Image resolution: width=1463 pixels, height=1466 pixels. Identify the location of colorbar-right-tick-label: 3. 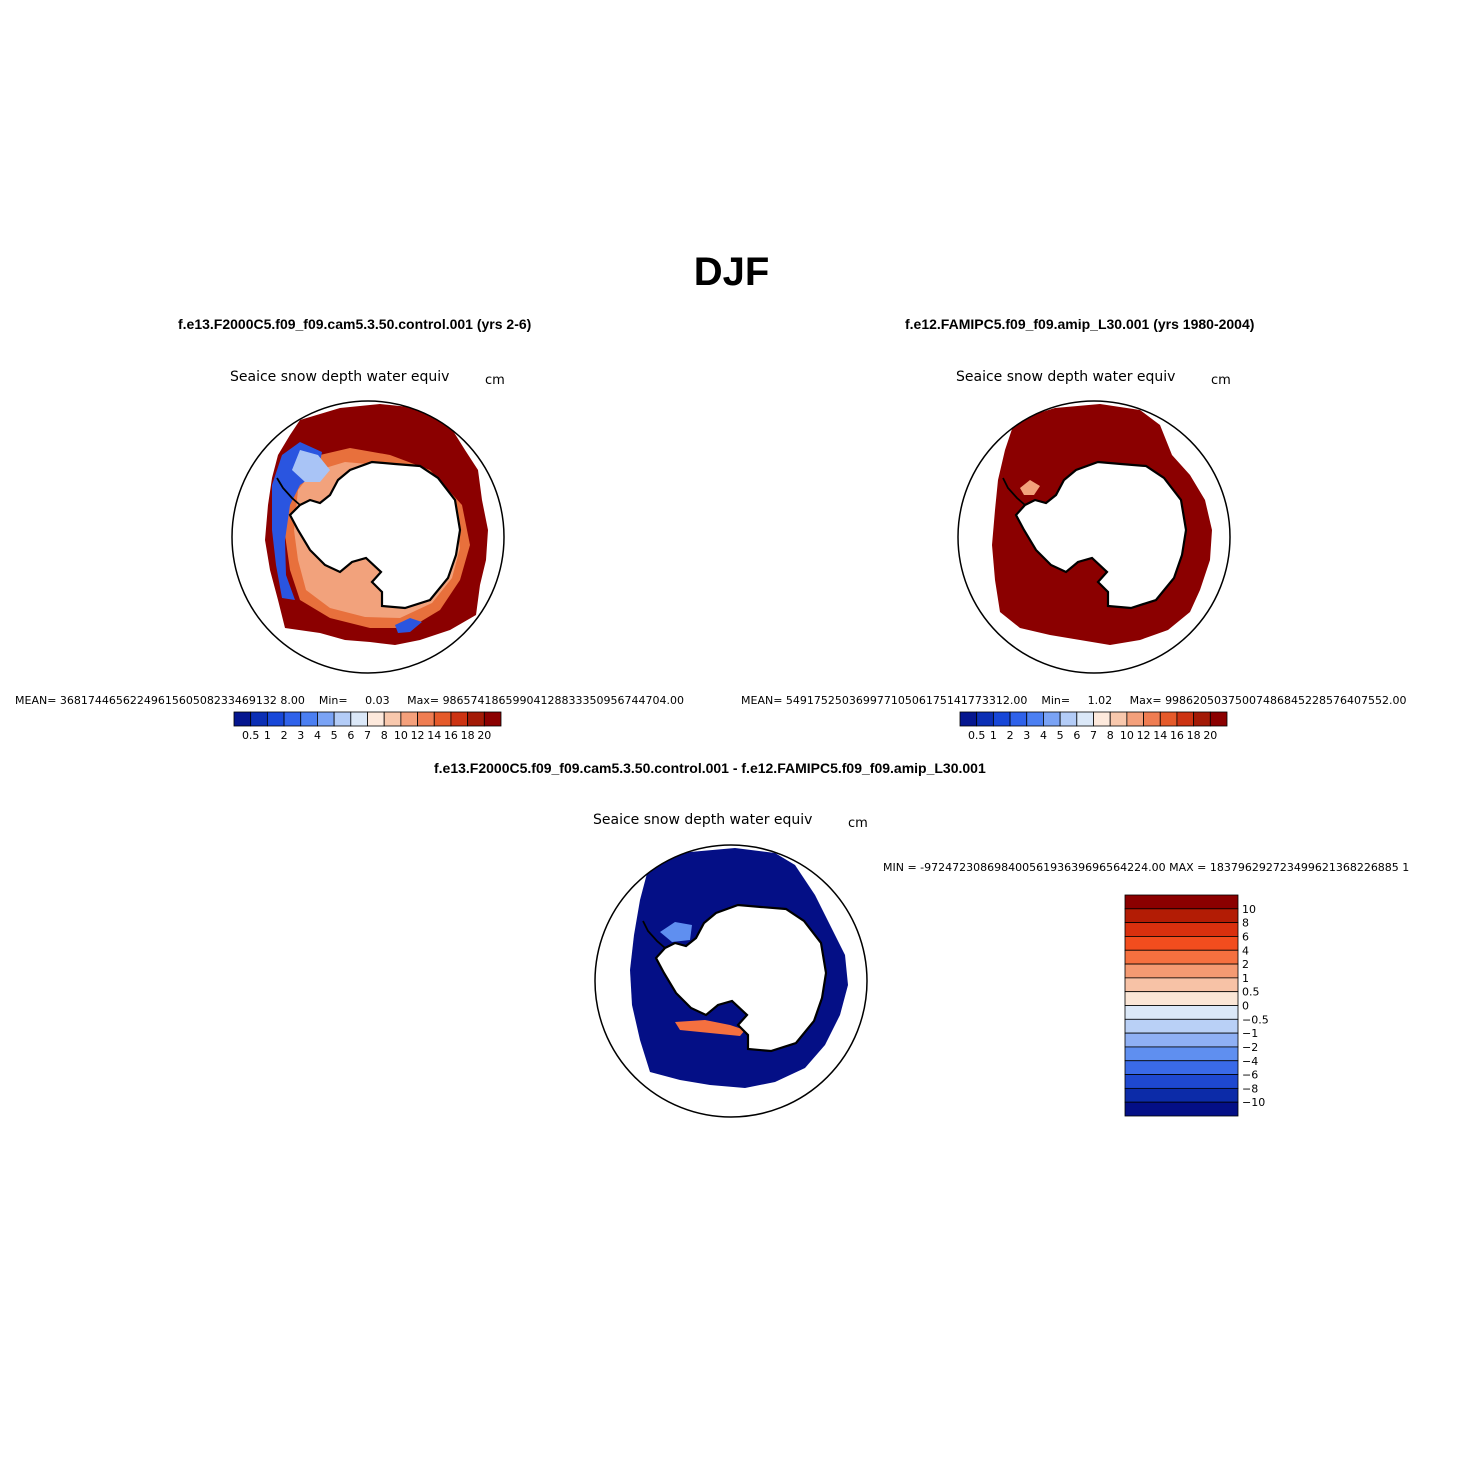
(1026, 735).